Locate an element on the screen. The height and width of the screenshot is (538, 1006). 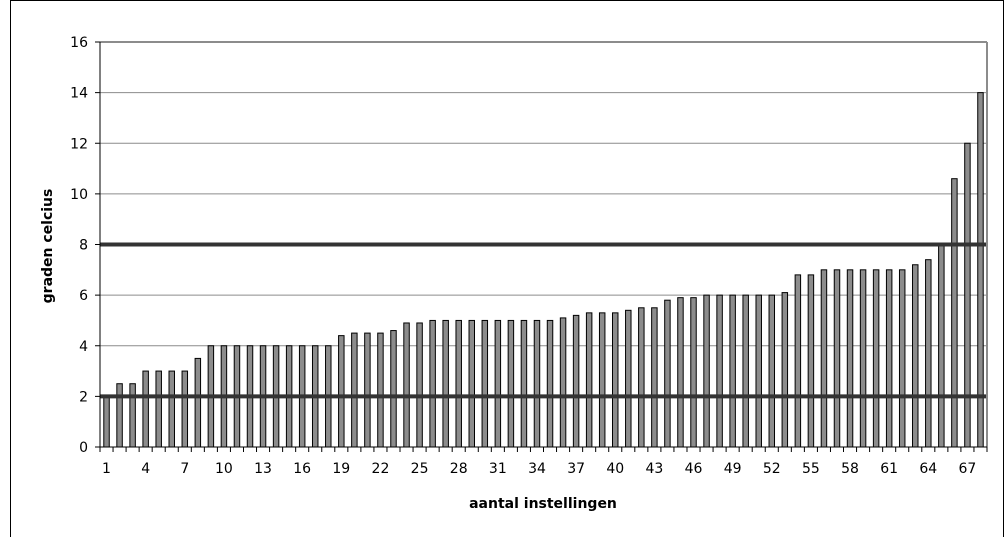
x-tick-label: 55 is located at coordinates (811, 469).